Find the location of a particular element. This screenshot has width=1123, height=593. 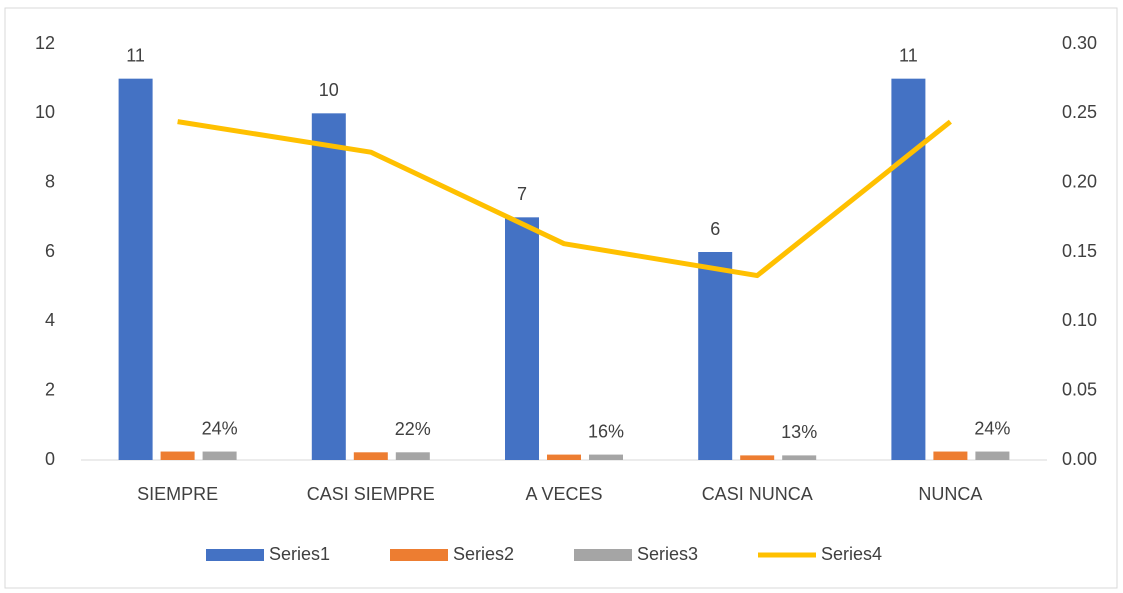

y2-tick-label: 0.10 is located at coordinates (1079, 320).